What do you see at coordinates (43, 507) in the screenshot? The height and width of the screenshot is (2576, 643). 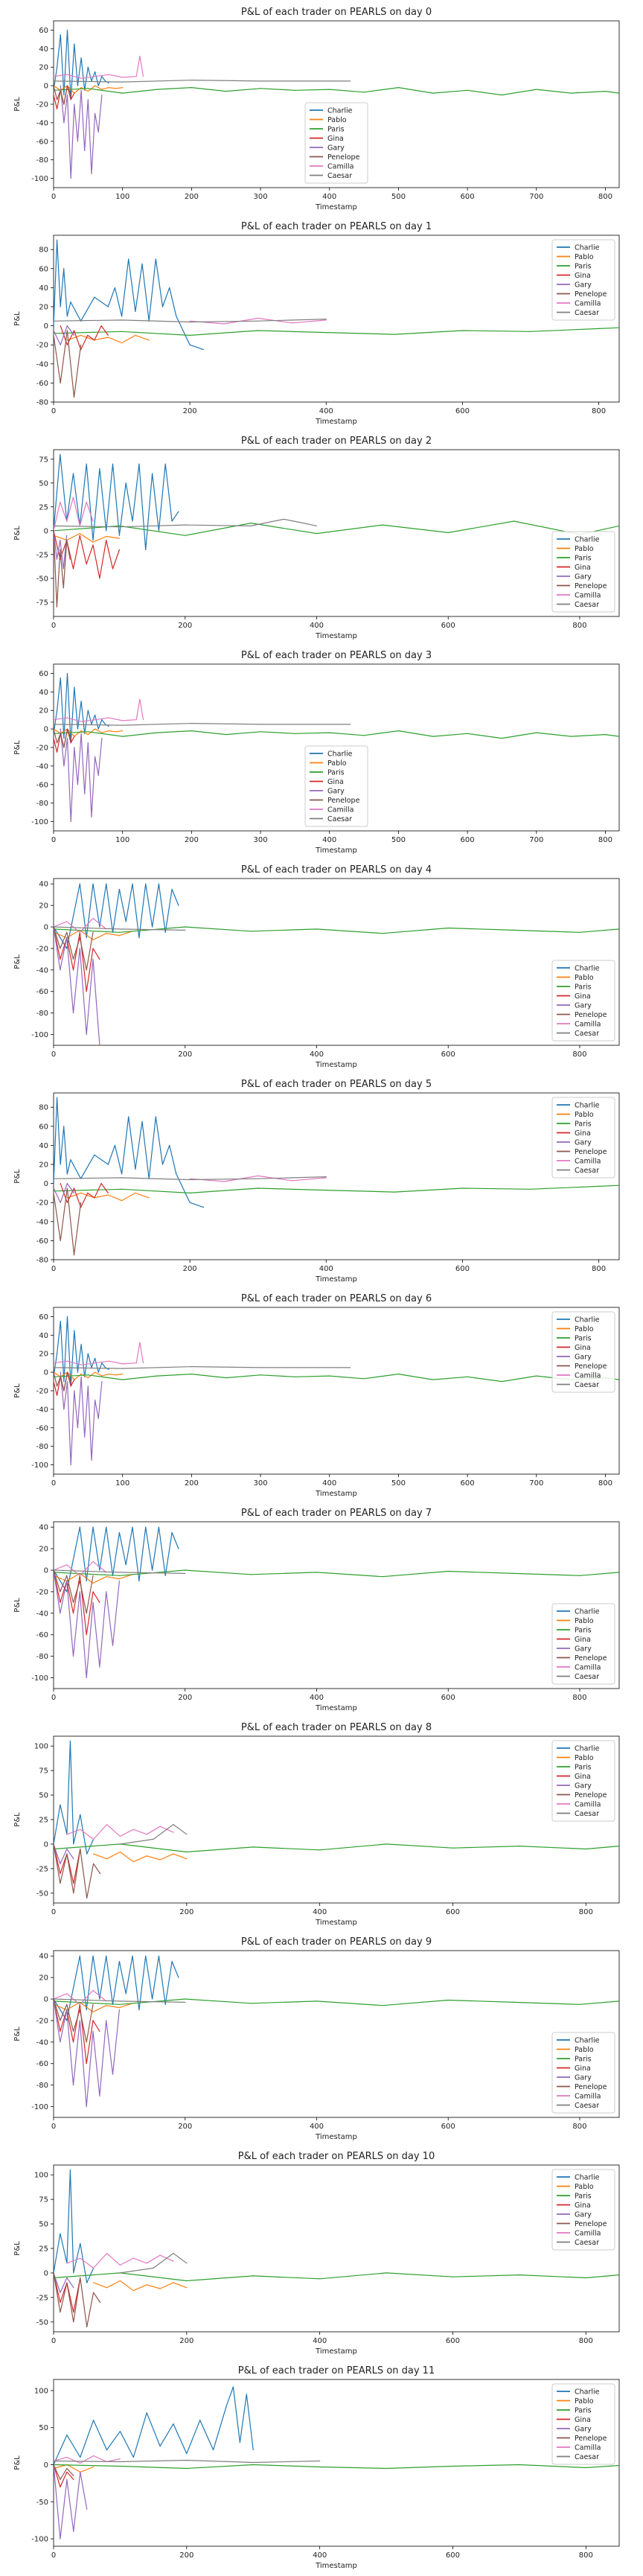 I see `y-tick-label: 25` at bounding box center [43, 507].